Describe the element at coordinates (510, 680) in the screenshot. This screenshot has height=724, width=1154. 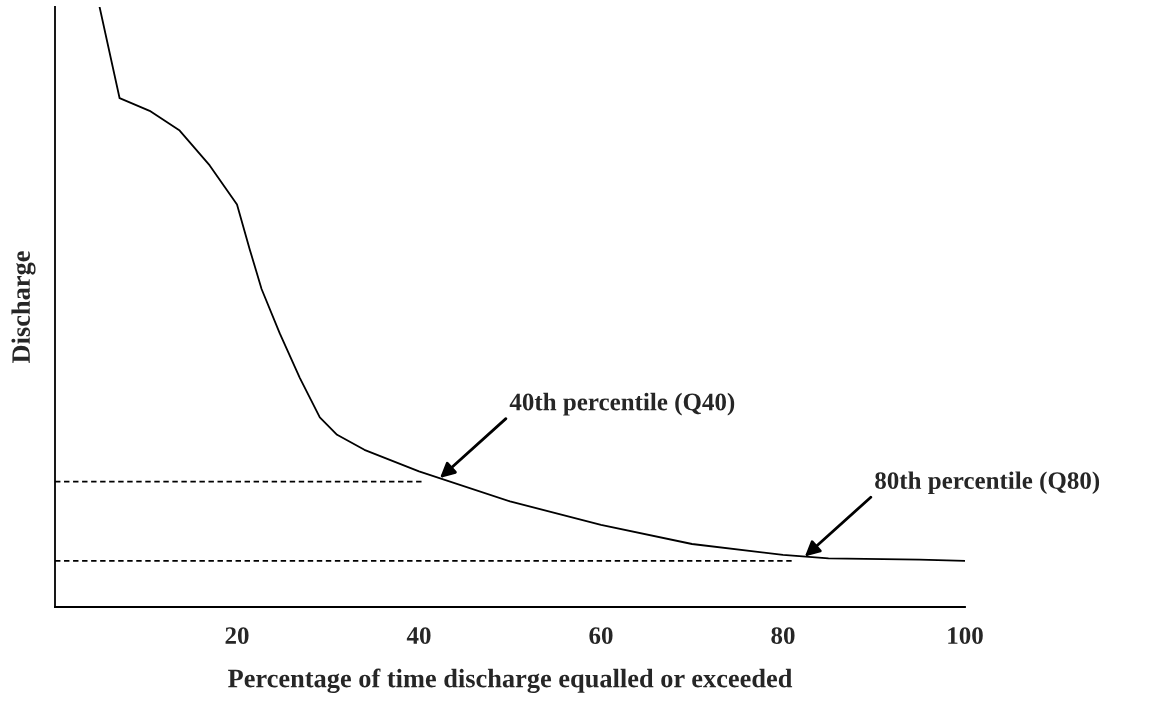
I see `x-axis-title: Percentage of time discharge equalled or exceeded` at that location.